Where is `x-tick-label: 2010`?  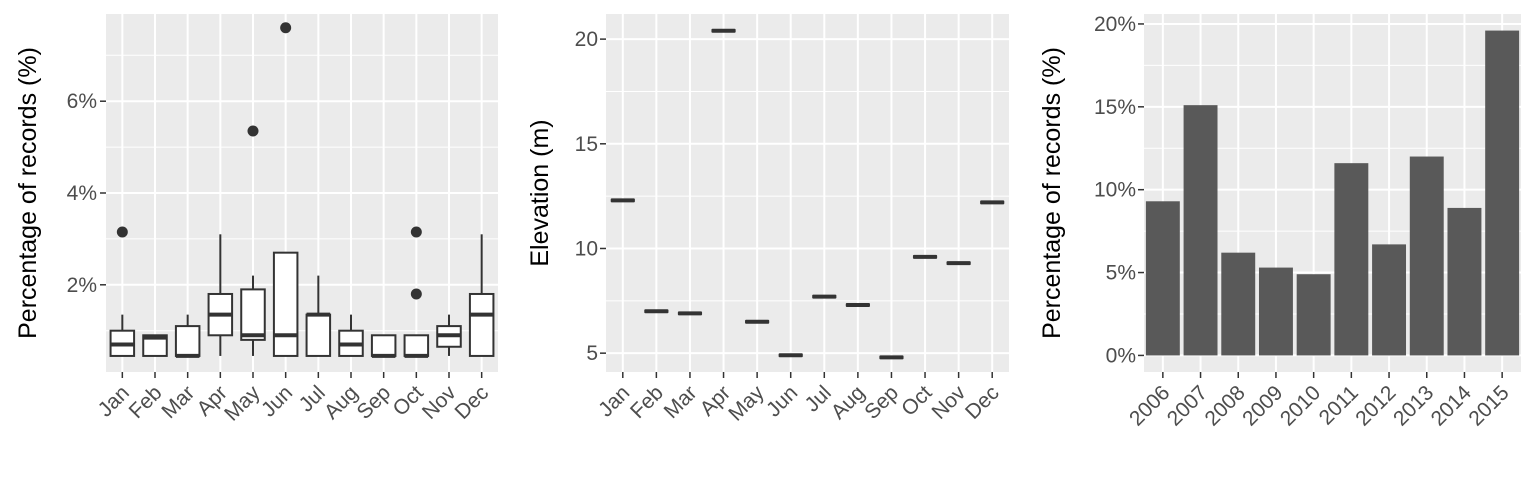 x-tick-label: 2010 is located at coordinates (1300, 405).